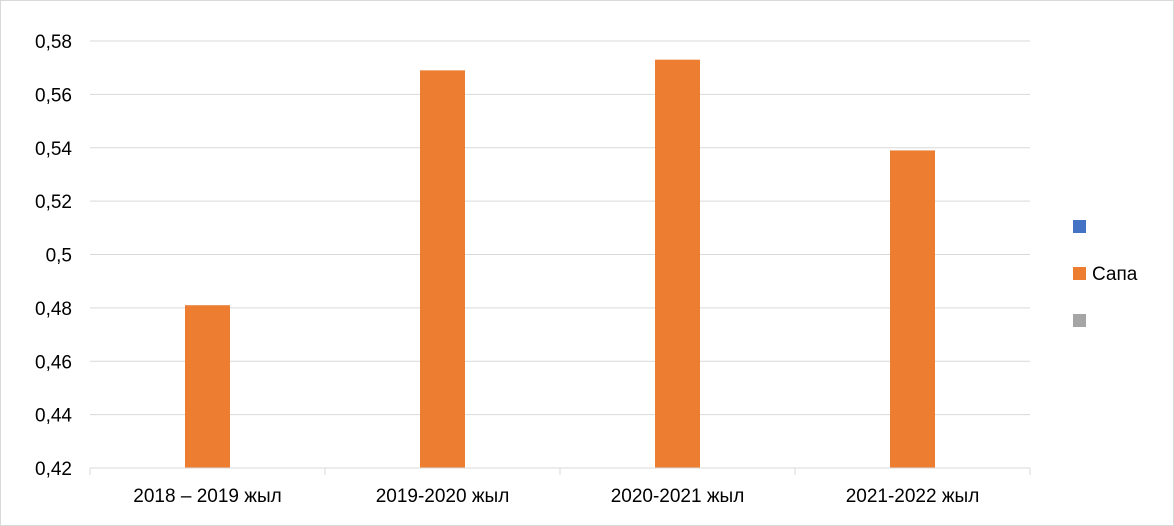 The width and height of the screenshot is (1174, 526). What do you see at coordinates (53, 469) in the screenshot?
I see `y-tick-label: 0,42` at bounding box center [53, 469].